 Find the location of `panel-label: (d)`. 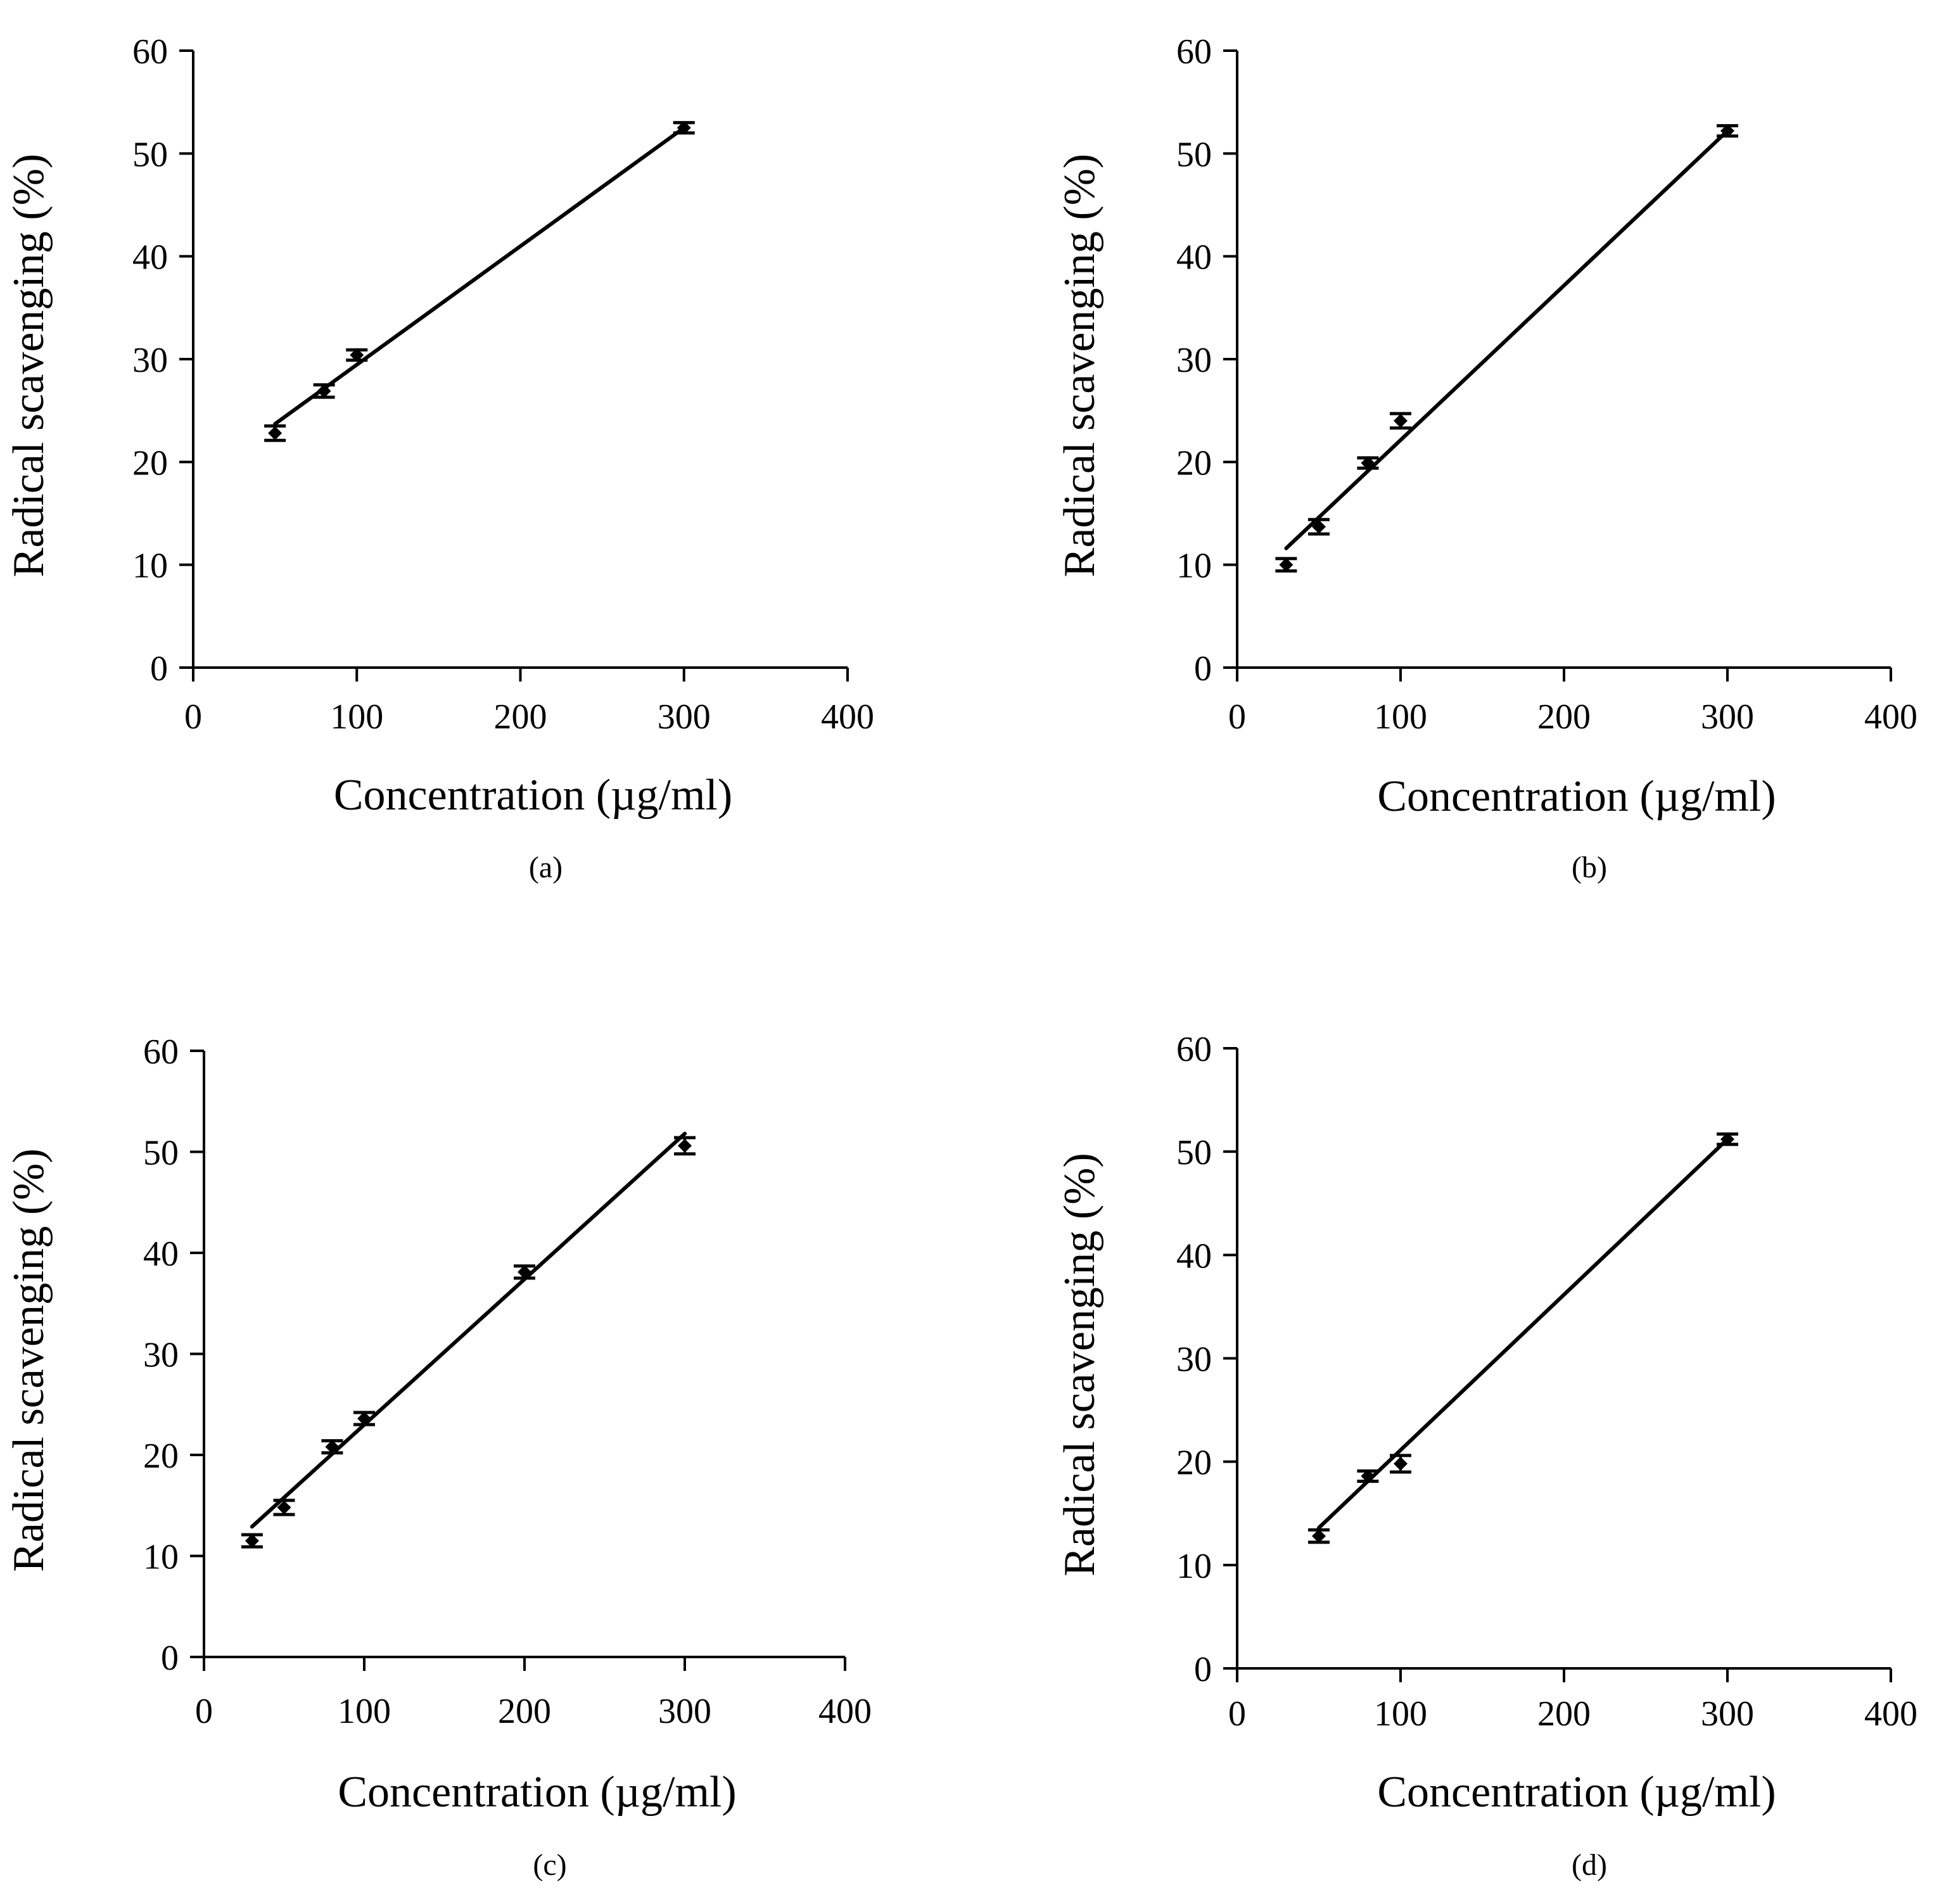

panel-label: (d) is located at coordinates (1590, 1865).